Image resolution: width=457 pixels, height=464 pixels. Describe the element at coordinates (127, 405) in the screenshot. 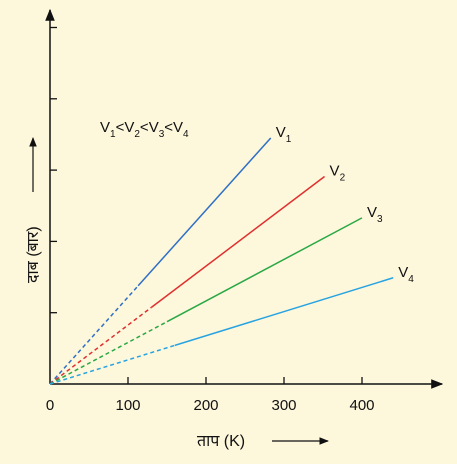

I see `x-tick-label: 100` at that location.